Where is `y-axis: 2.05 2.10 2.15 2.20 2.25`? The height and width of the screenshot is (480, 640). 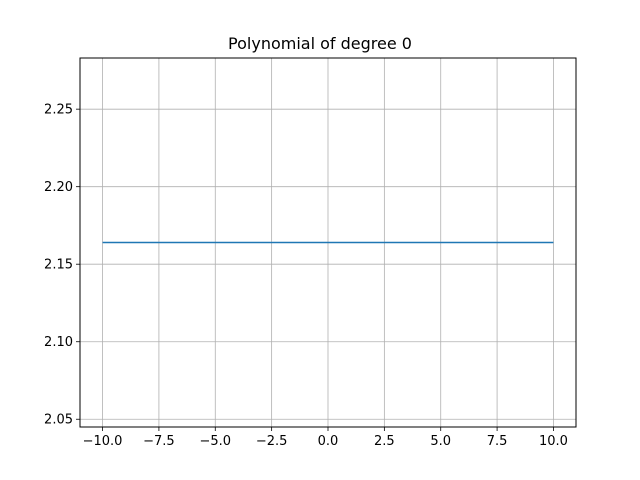 y-axis: 2.05 2.10 2.15 2.20 2.25 is located at coordinates (62, 265).